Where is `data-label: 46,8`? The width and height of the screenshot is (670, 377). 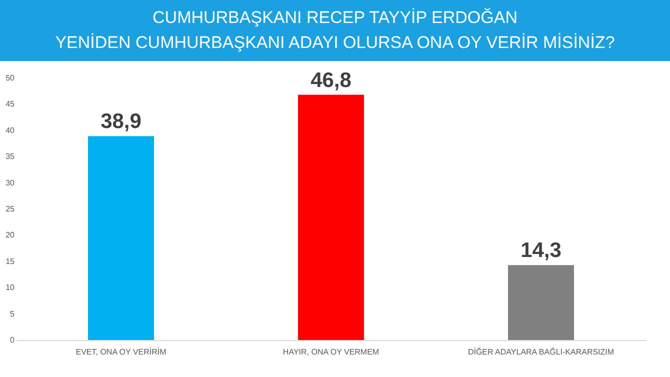 data-label: 46,8 is located at coordinates (331, 80).